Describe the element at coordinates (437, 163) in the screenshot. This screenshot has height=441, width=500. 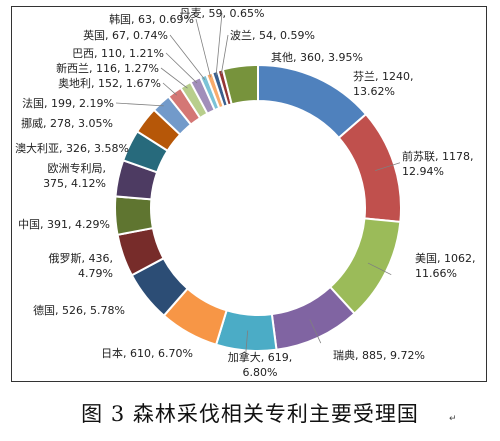
I see `data-label-前苏联: 前苏联, 1178, 12.94%` at that location.